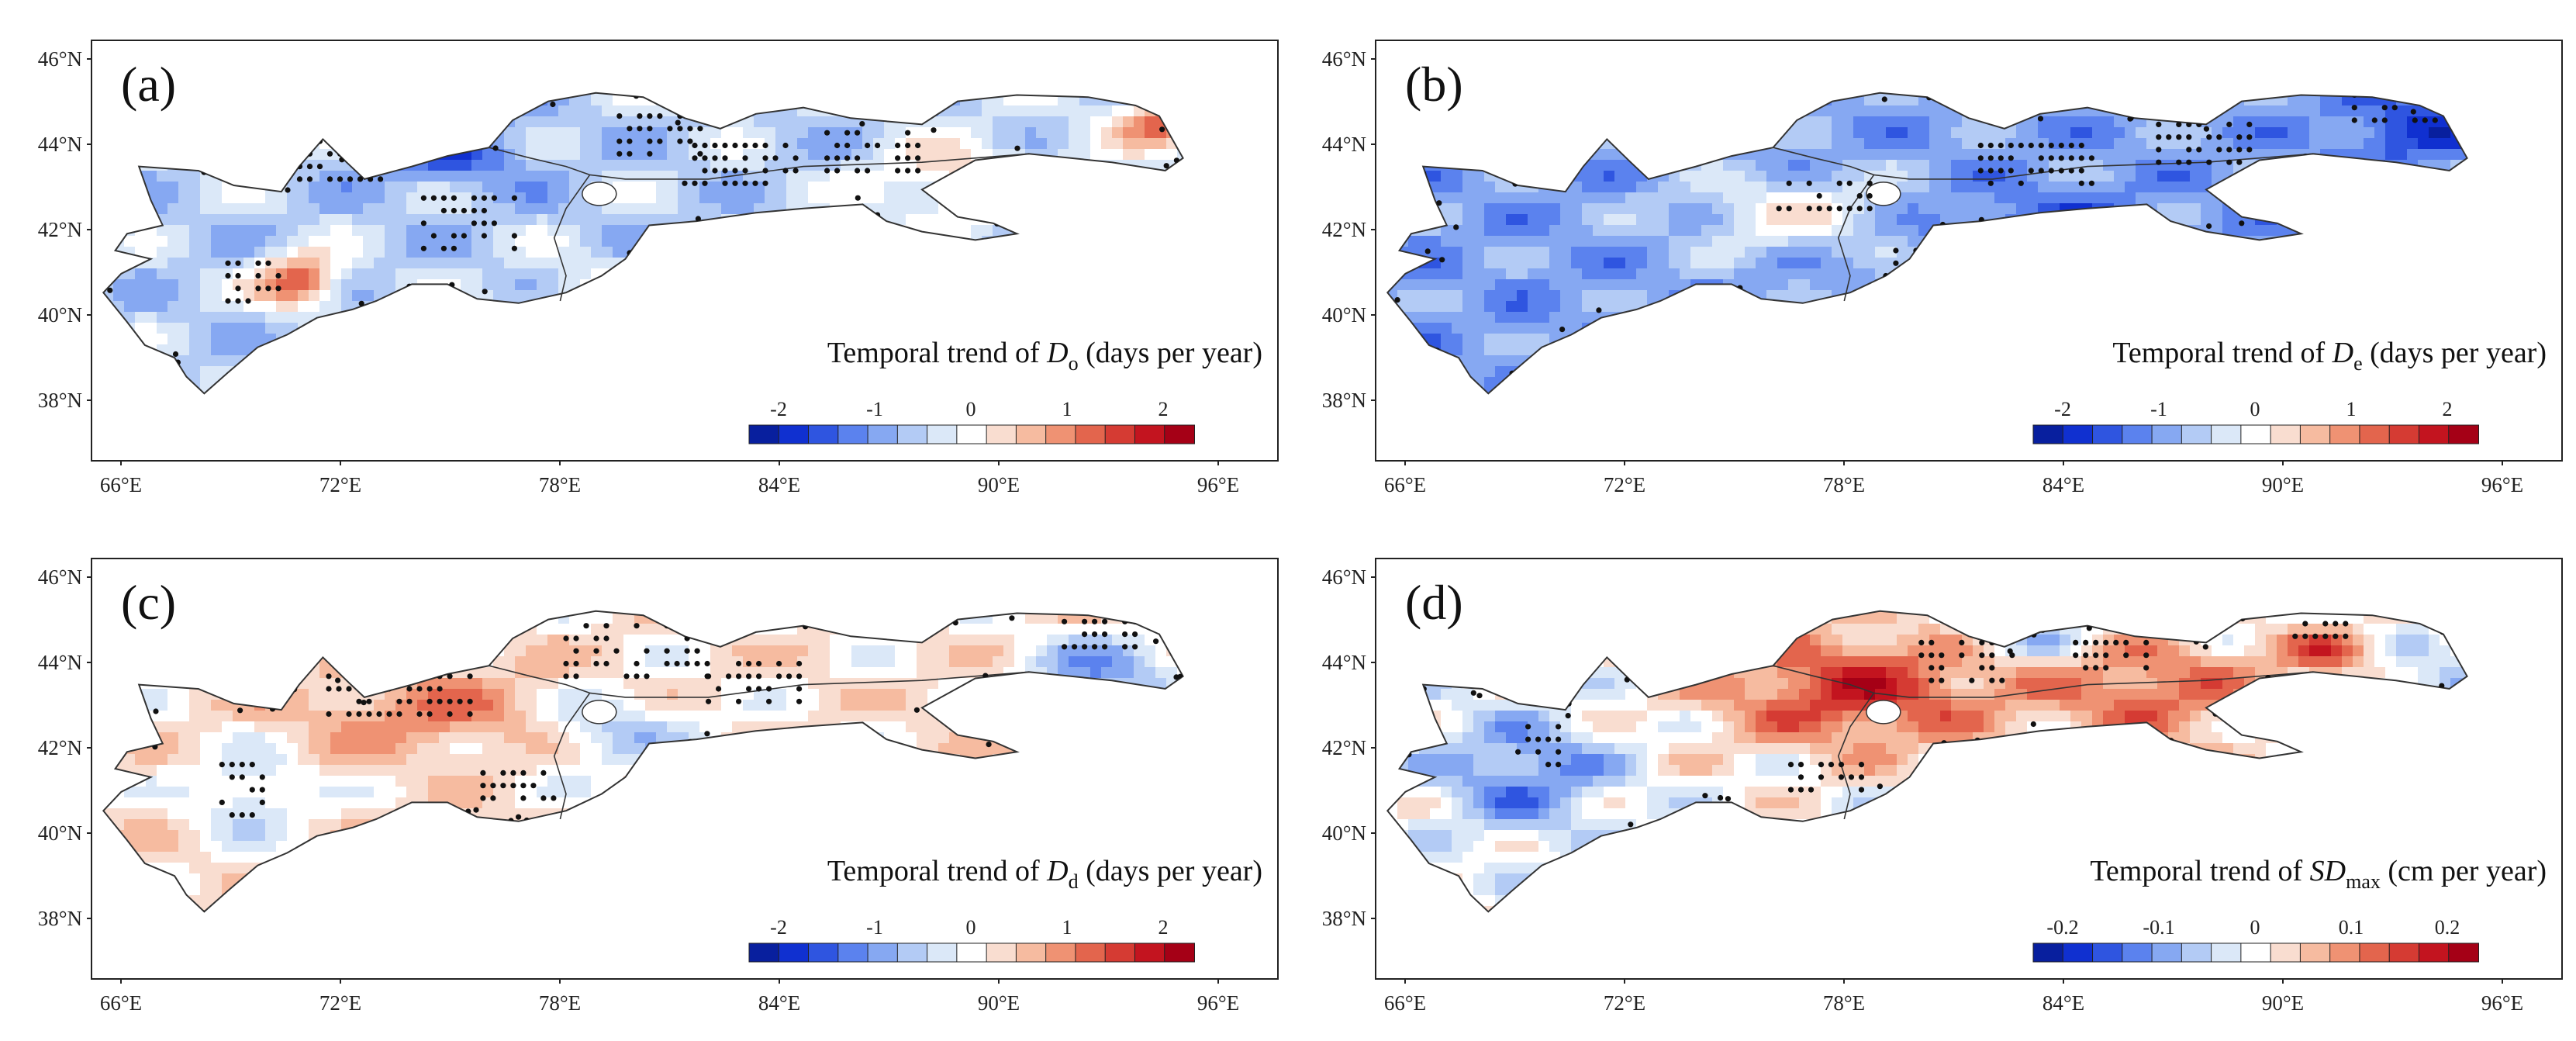  What do you see at coordinates (1045, 356) in the screenshot?
I see `colorbar-title: Temporal trend of Do (days per year)` at bounding box center [1045, 356].